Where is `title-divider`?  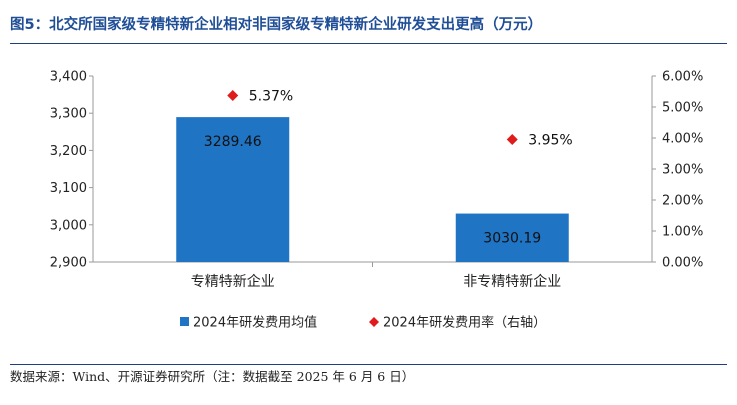 title-divider is located at coordinates (368, 43).